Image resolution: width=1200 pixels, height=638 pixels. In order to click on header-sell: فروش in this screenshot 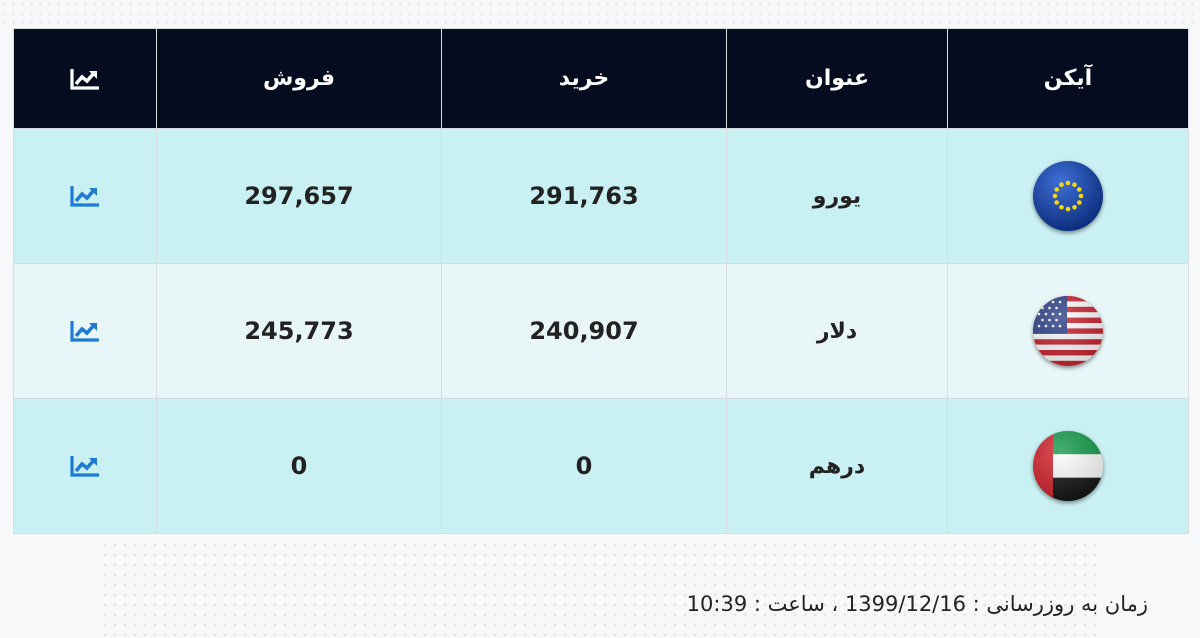, I will do `click(299, 78)`.